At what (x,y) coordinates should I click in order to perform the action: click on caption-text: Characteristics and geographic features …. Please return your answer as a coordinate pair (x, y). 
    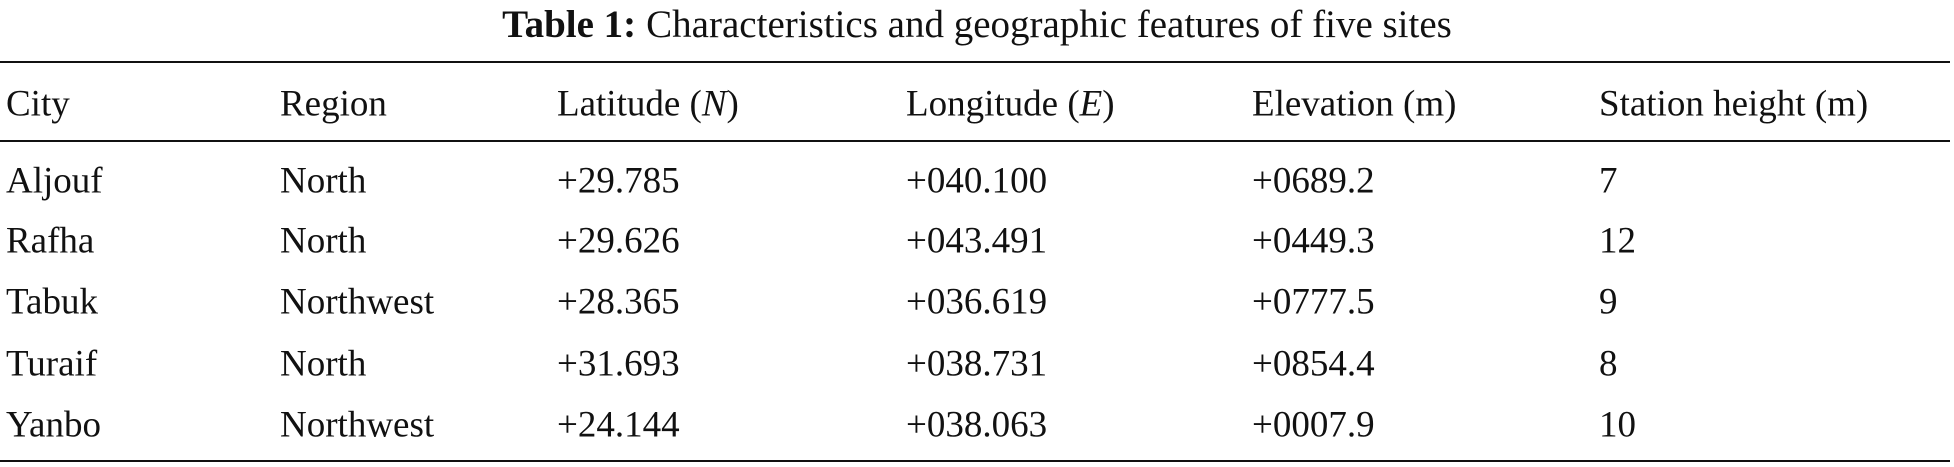
    Looking at the image, I should click on (1049, 24).